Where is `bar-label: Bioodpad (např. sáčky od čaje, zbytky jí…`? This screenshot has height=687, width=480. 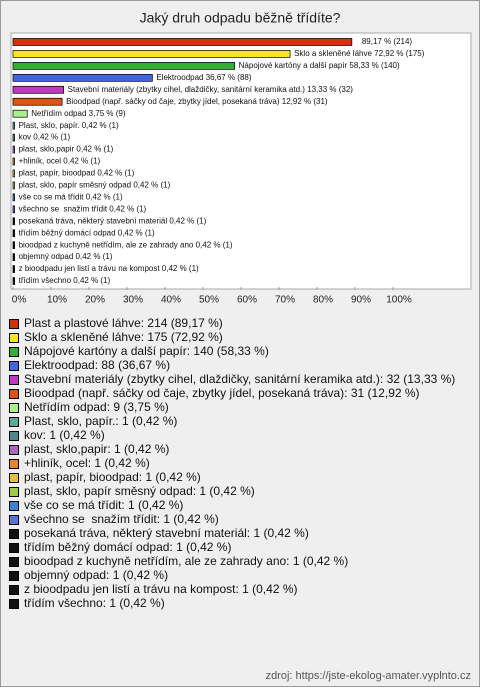
bar-label: Bioodpad (např. sáčky od čaje, zbytky jí… is located at coordinates (197, 101).